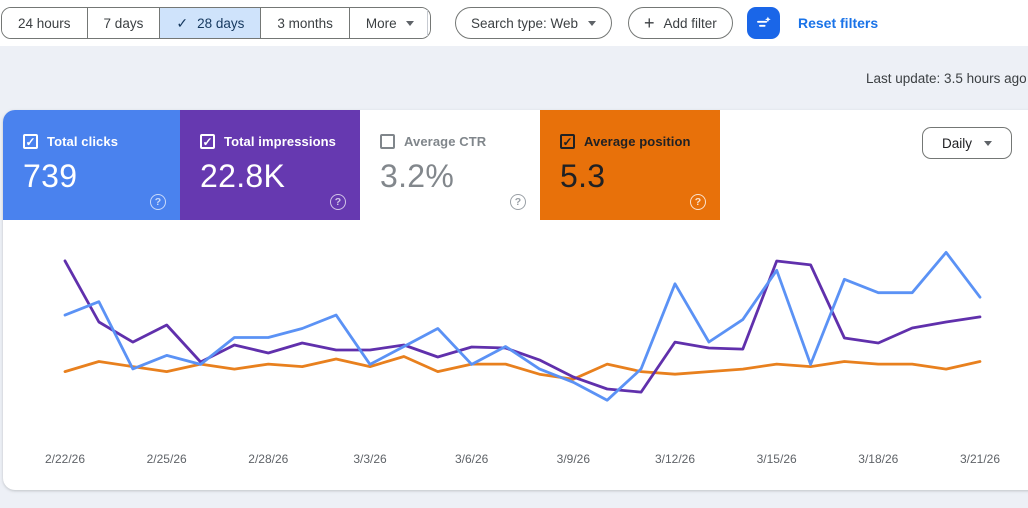 This screenshot has width=1028, height=508. I want to click on filter-tune-sparkle-icon, so click(763, 23).